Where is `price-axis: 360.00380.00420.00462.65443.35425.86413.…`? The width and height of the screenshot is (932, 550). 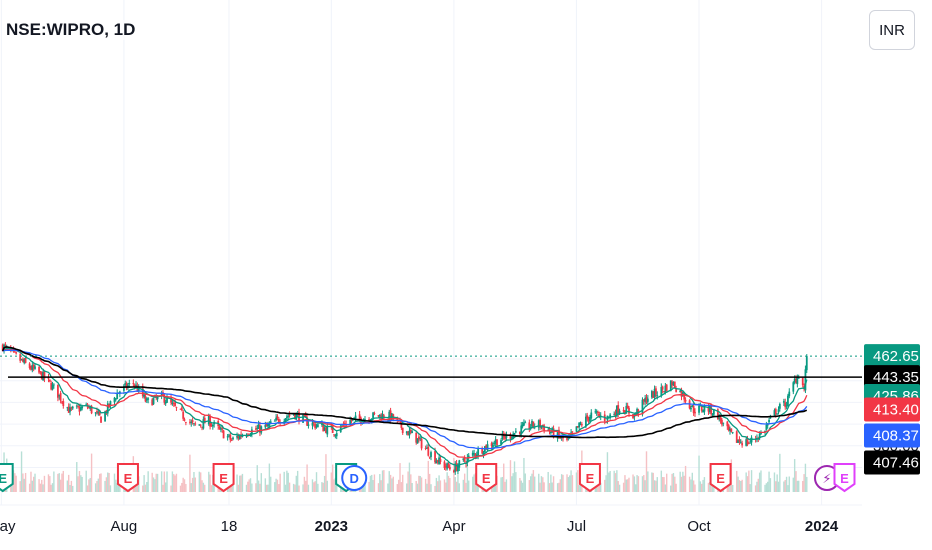 price-axis: 360.00380.00420.00462.65443.35425.86413.… is located at coordinates (897, 252).